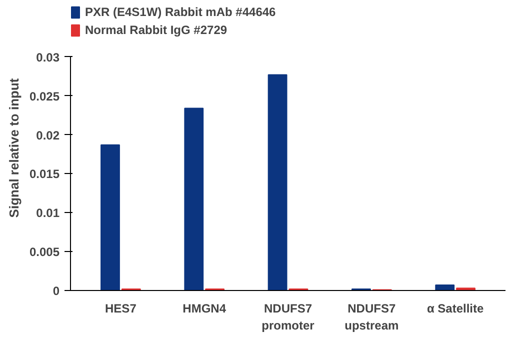 The width and height of the screenshot is (520, 350). What do you see at coordinates (44, 252) in the screenshot?
I see `y-tick-label: 0.005` at bounding box center [44, 252].